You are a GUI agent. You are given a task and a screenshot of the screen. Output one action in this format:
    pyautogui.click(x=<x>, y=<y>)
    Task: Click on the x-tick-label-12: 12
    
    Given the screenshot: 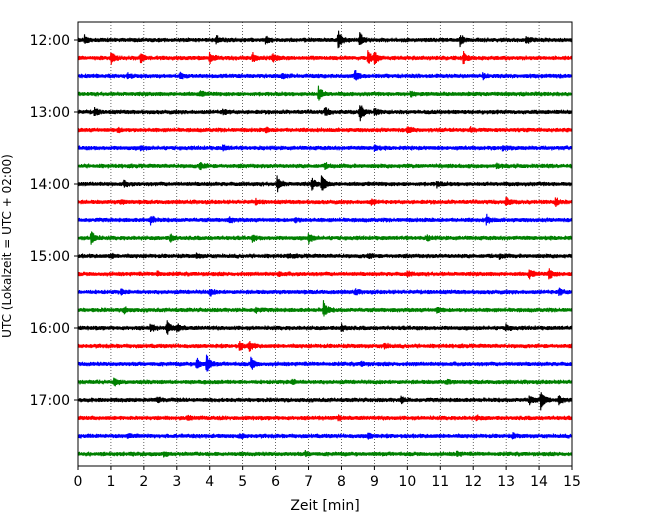 What is the action you would take?
    pyautogui.click(x=473, y=482)
    